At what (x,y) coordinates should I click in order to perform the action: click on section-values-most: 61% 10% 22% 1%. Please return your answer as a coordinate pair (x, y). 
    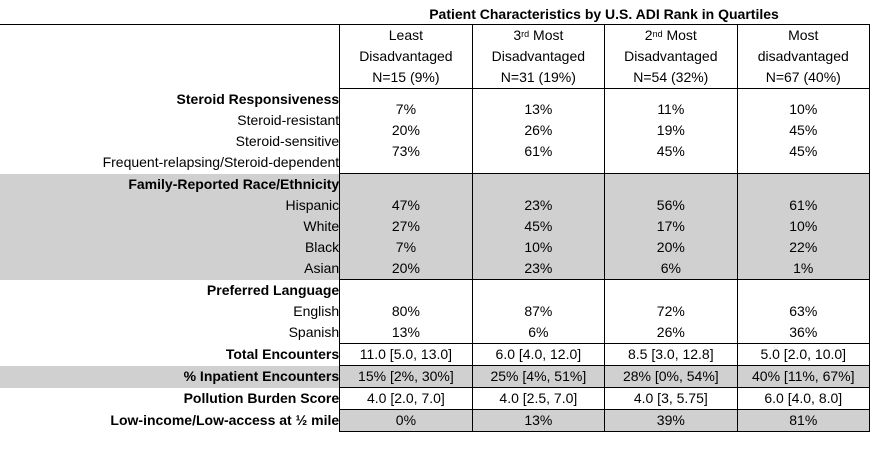
    Looking at the image, I should click on (803, 226).